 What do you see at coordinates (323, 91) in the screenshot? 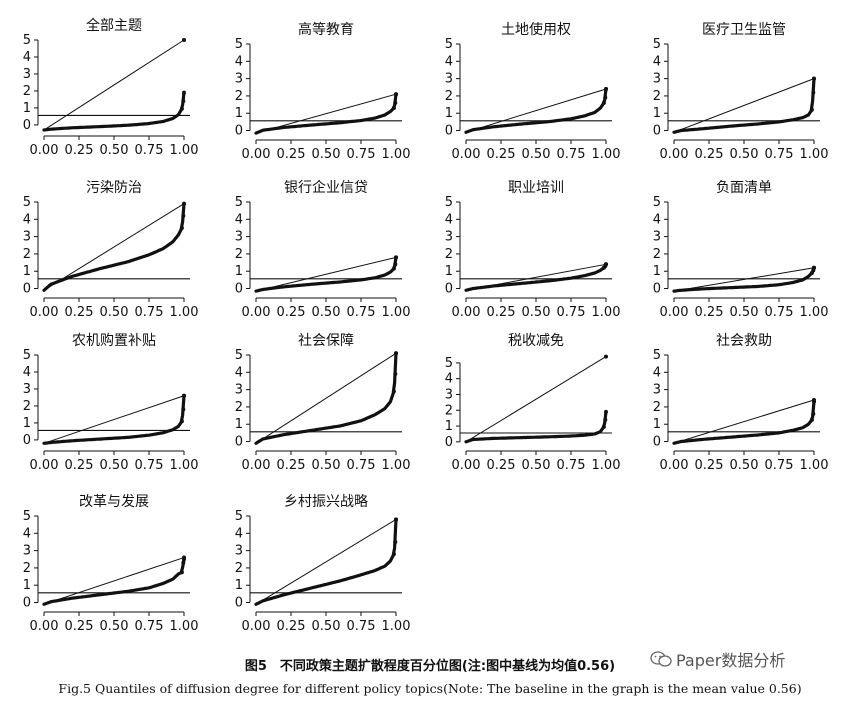
I see `panel-1: 高等教育 0 1 2 3 4 5 0.00 0.25 0.50 0.75 1.00` at bounding box center [323, 91].